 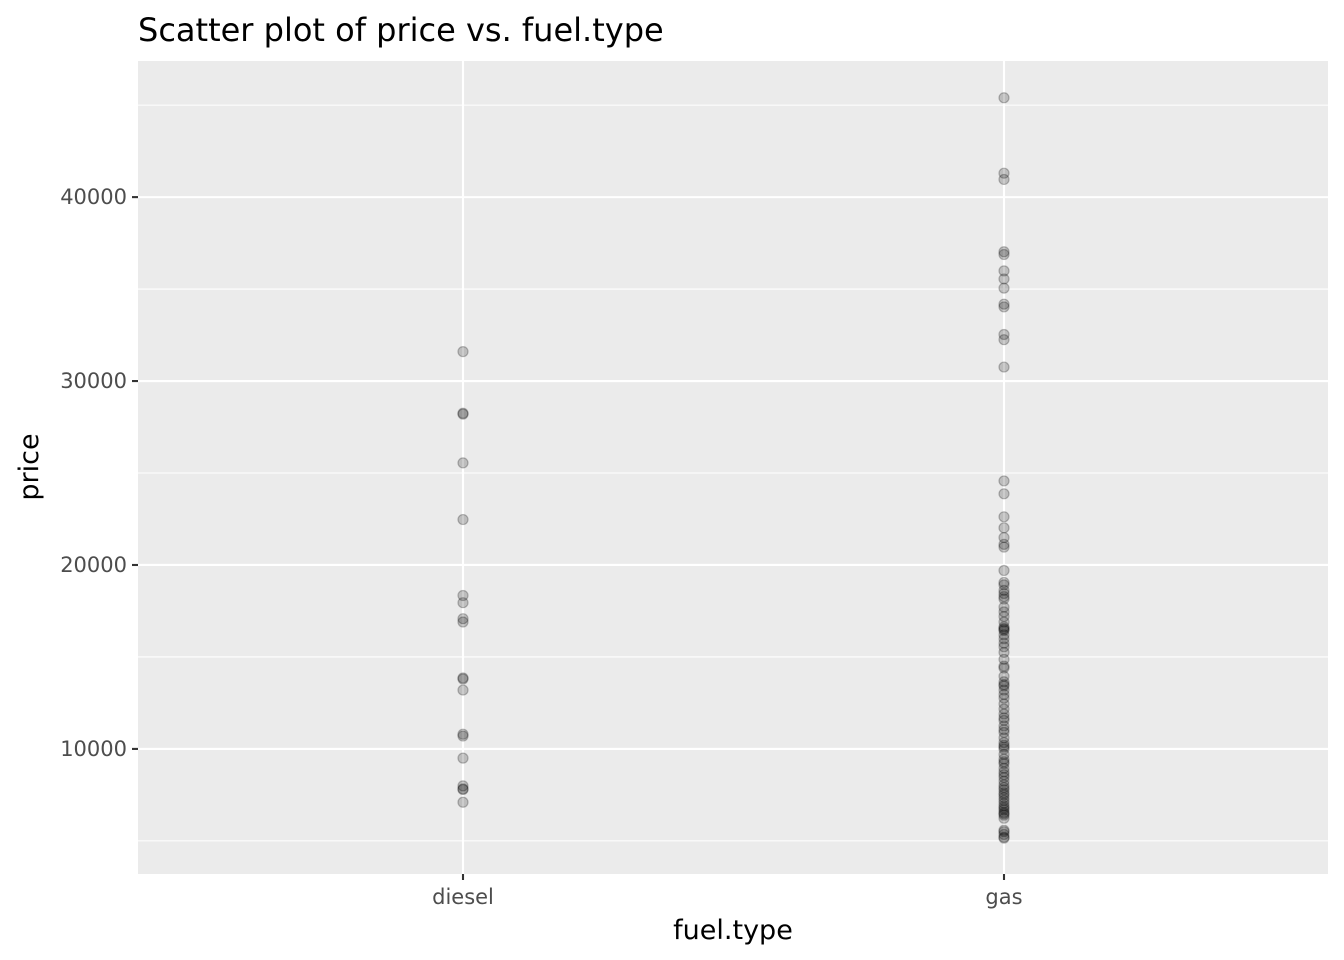 I want to click on x-tick-label: diesel, so click(x=463, y=897).